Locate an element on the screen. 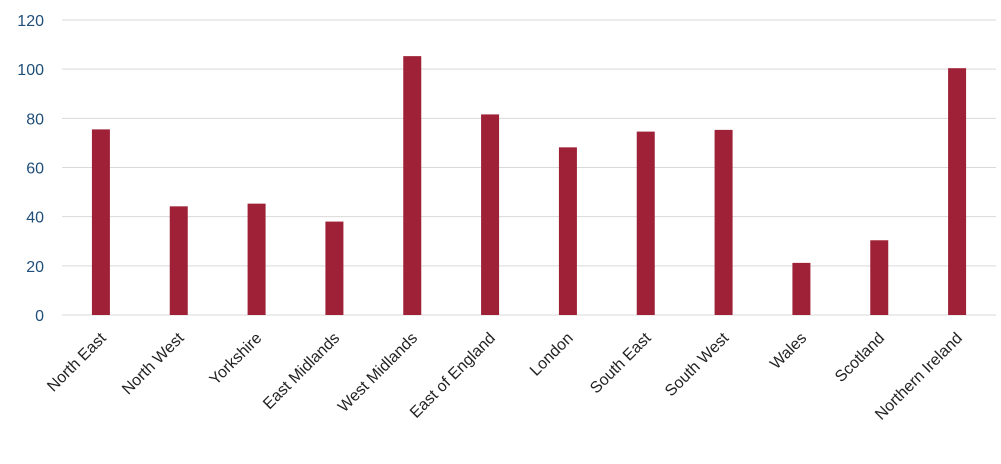 The width and height of the screenshot is (1001, 464). x-tick-label: North East is located at coordinates (77, 362).